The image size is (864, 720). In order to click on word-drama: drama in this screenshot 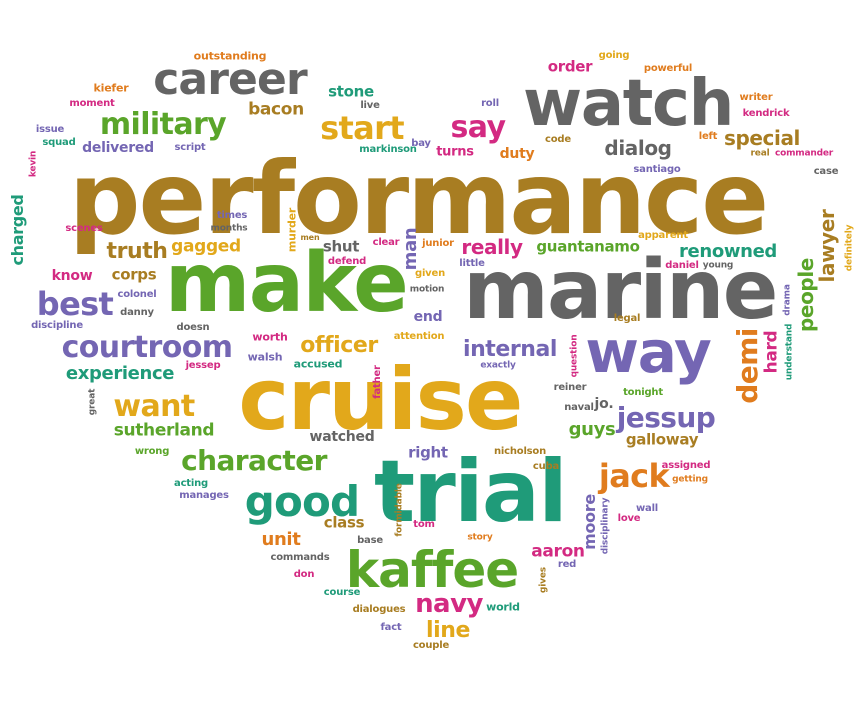, I will do `click(787, 300)`.